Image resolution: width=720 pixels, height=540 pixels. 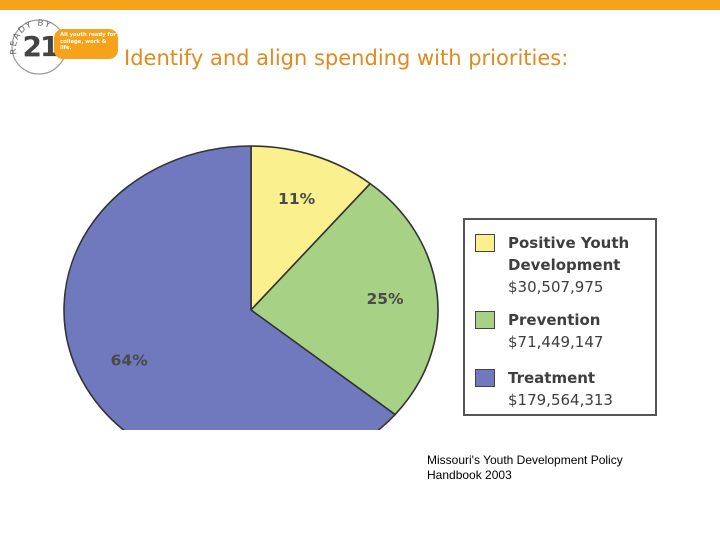 What do you see at coordinates (556, 342) in the screenshot?
I see `legend-amount: $71,449,147` at bounding box center [556, 342].